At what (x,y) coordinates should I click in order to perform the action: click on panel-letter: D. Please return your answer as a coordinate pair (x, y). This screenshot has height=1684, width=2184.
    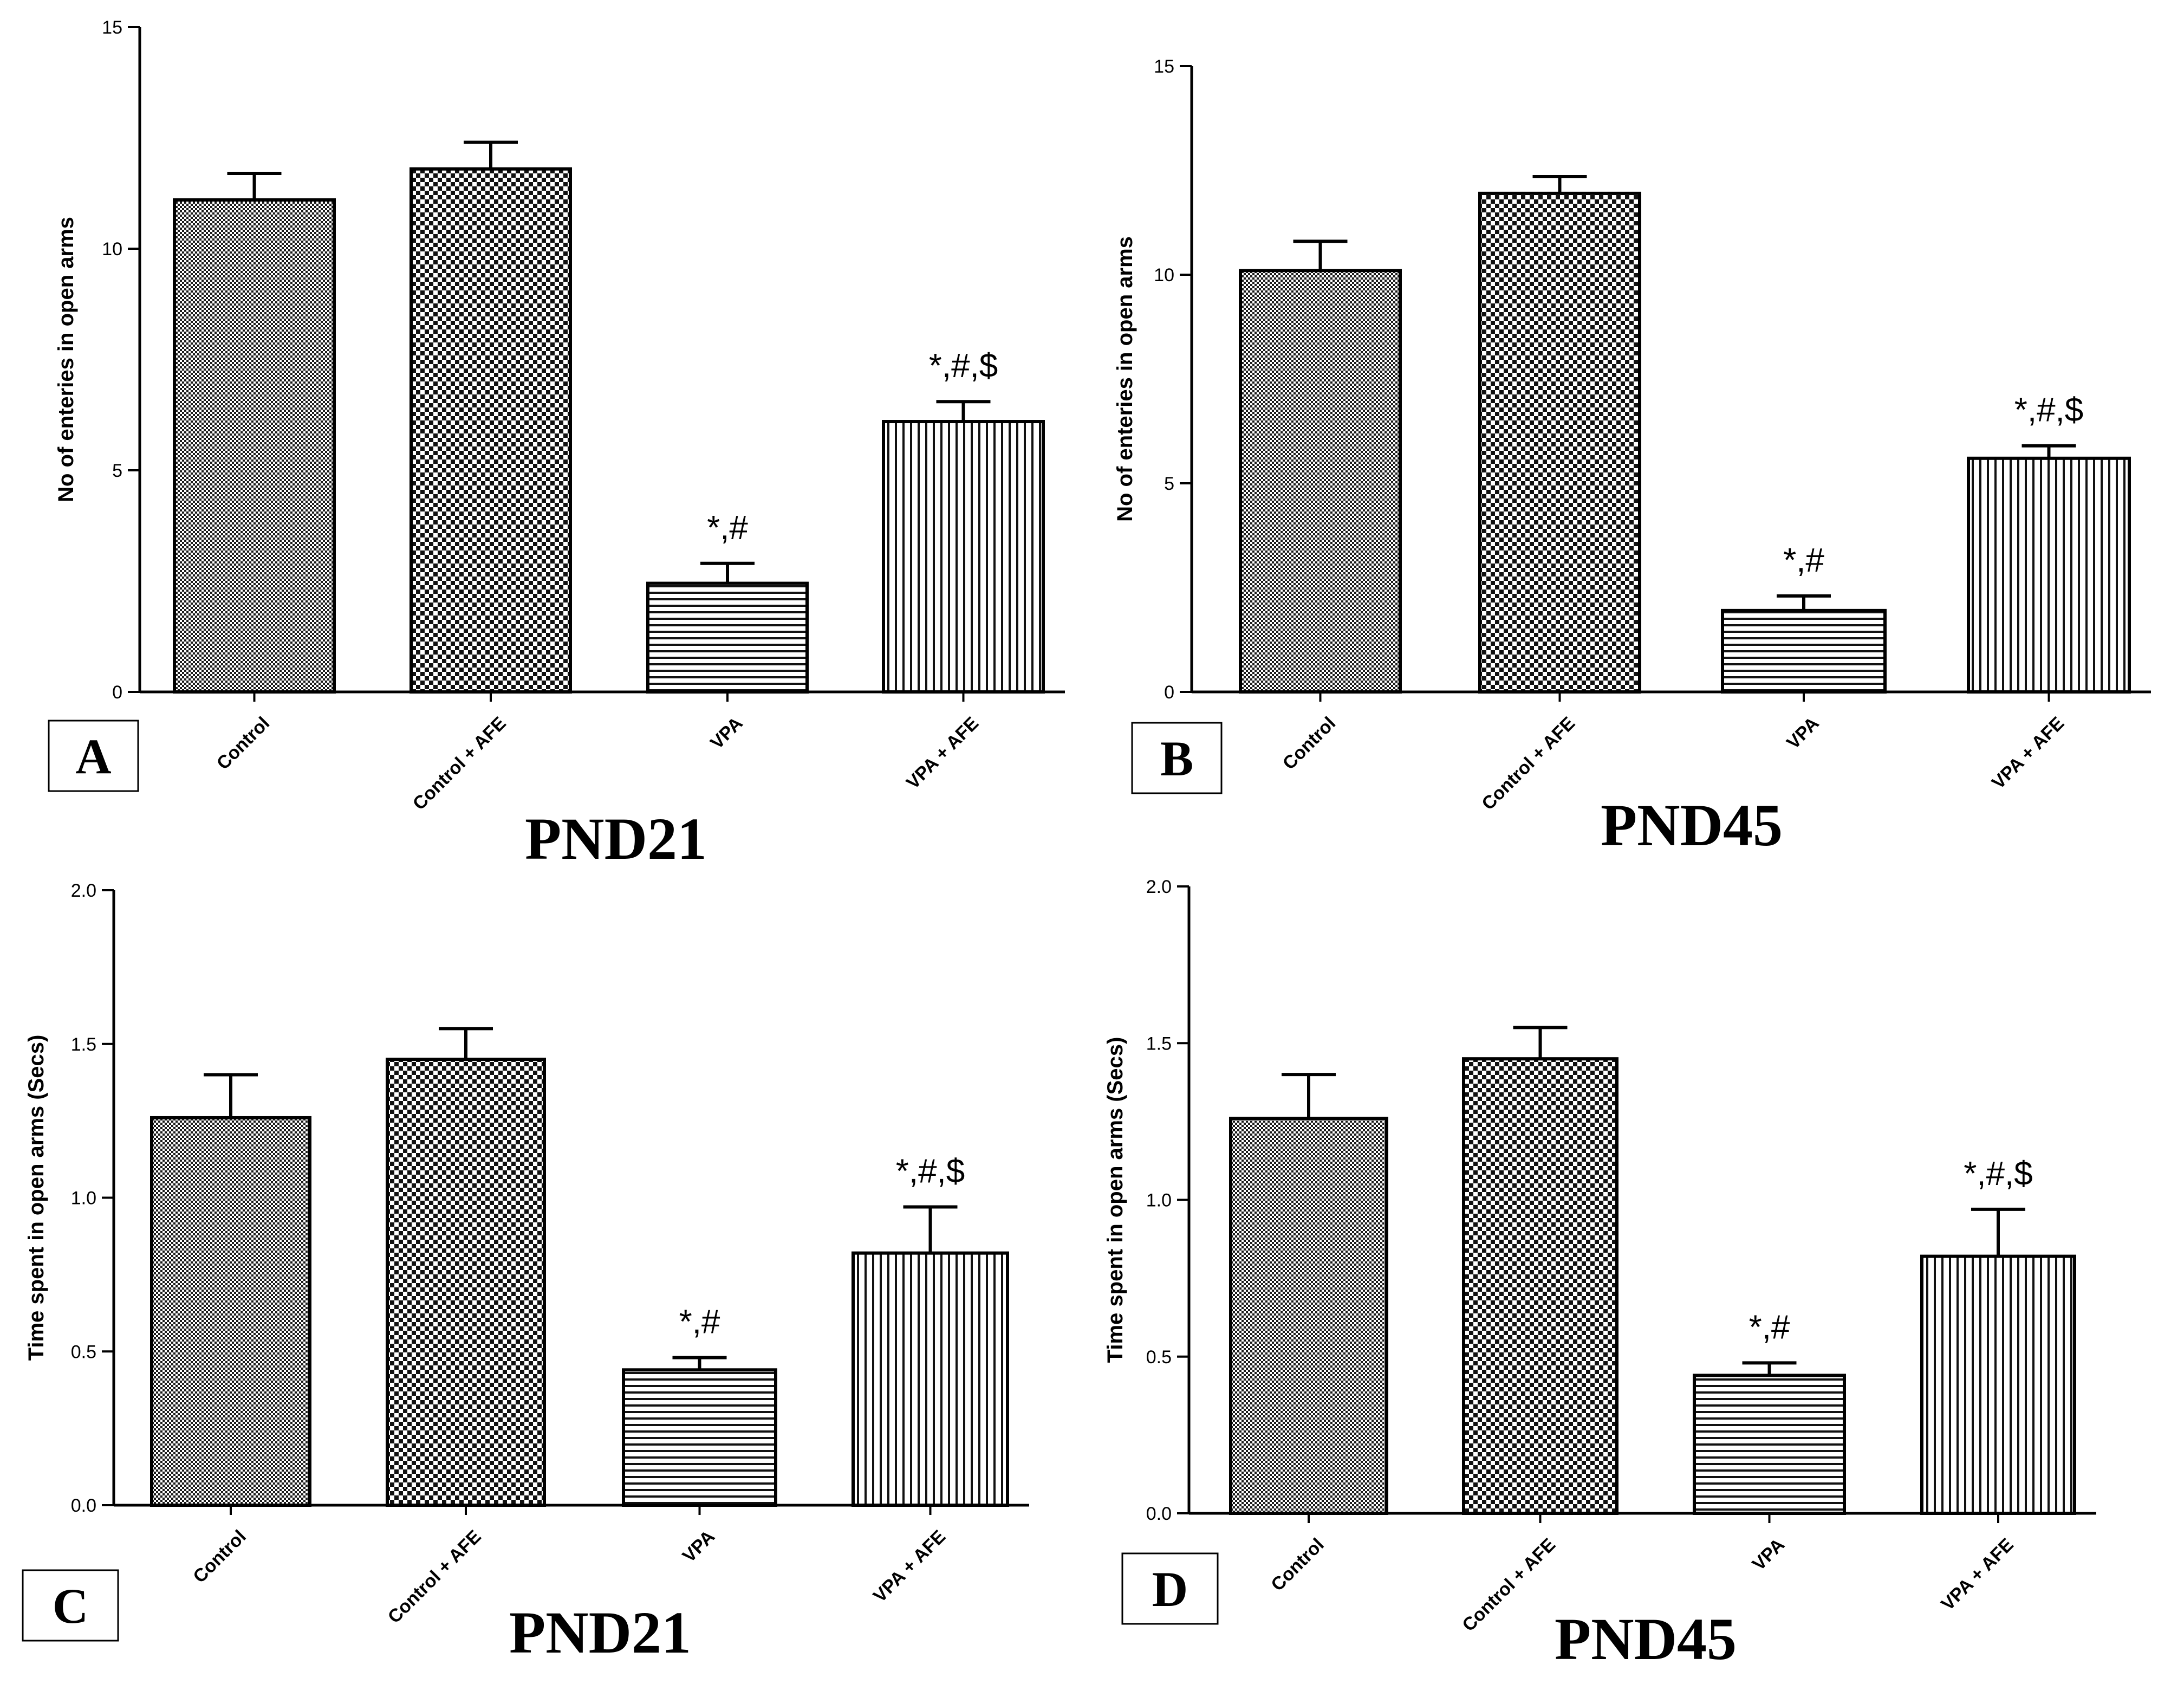
    Looking at the image, I should click on (1170, 1589).